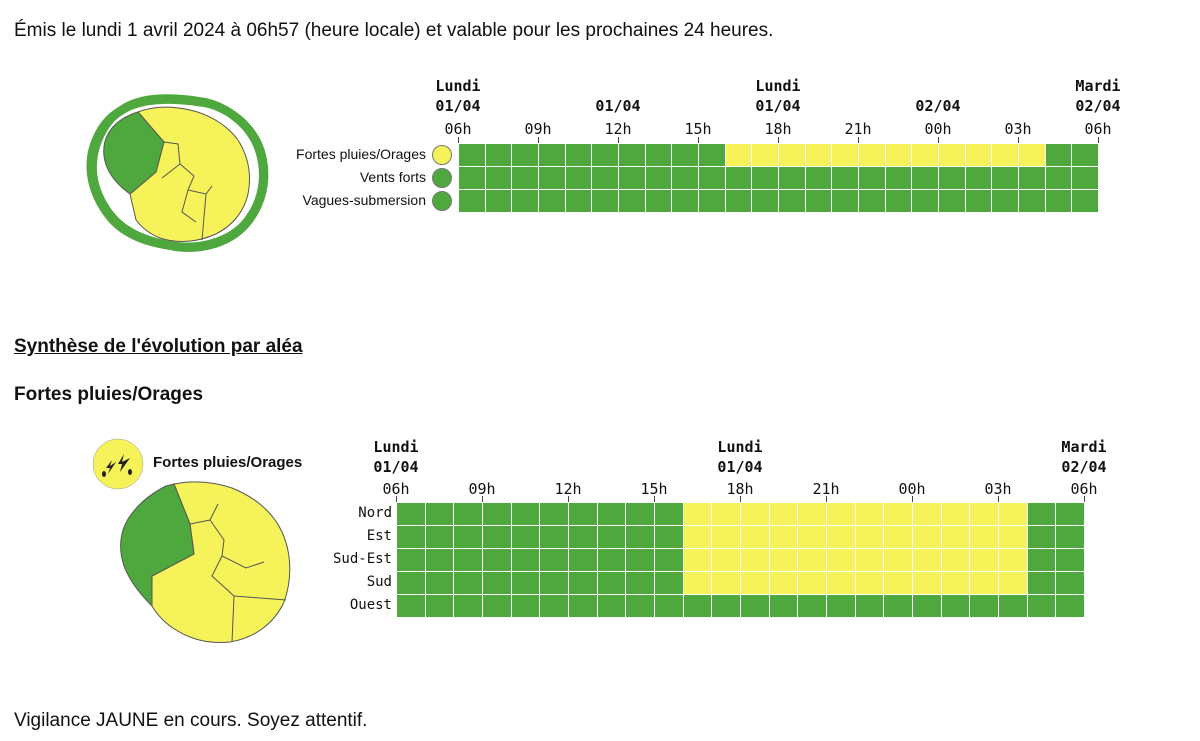 This screenshot has width=1200, height=741. I want to click on map-region-west, so click(134, 153).